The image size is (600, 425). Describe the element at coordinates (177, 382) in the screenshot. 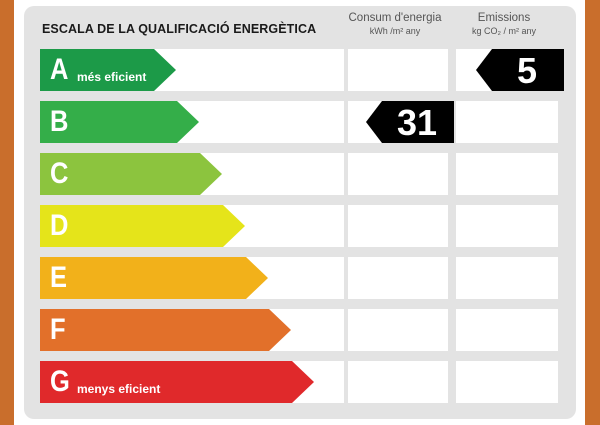

I see `class-arrow-g` at that location.